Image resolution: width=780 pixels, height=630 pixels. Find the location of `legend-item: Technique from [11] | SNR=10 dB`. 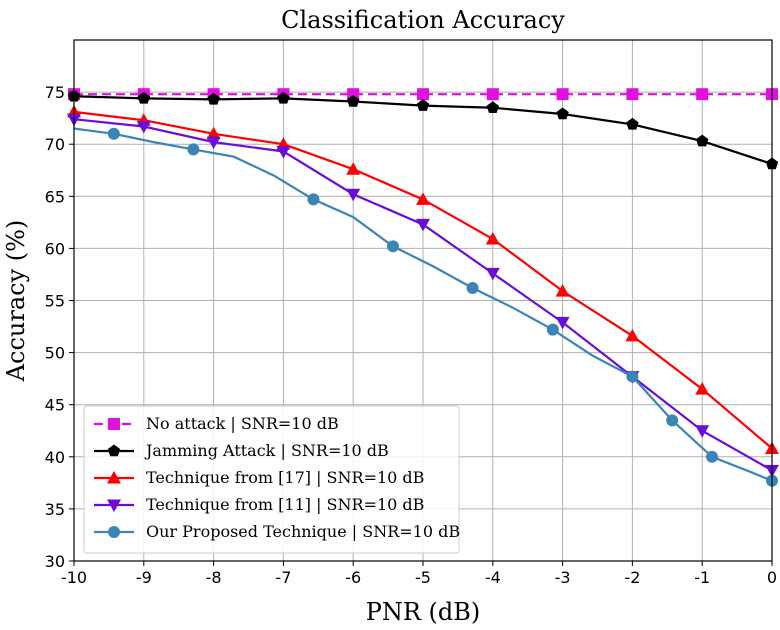

legend-item: Technique from [11] | SNR=10 dB is located at coordinates (259, 504).